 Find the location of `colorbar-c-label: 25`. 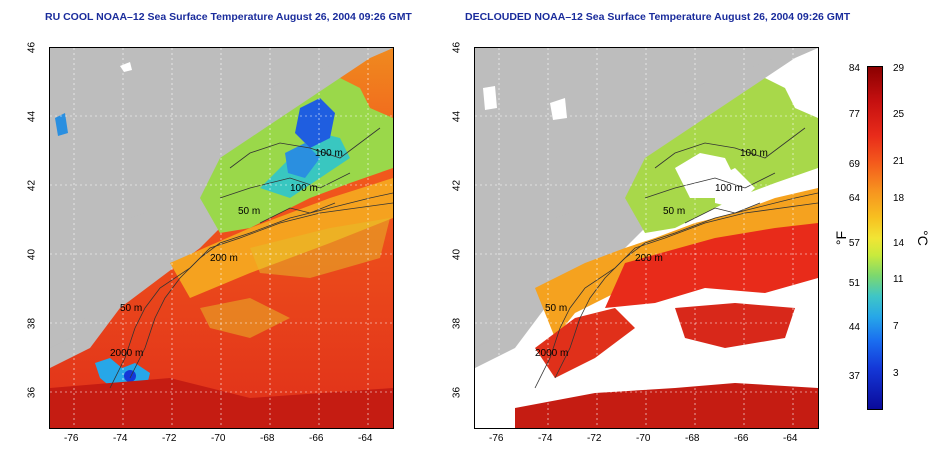

colorbar-c-label: 25 is located at coordinates (899, 114).